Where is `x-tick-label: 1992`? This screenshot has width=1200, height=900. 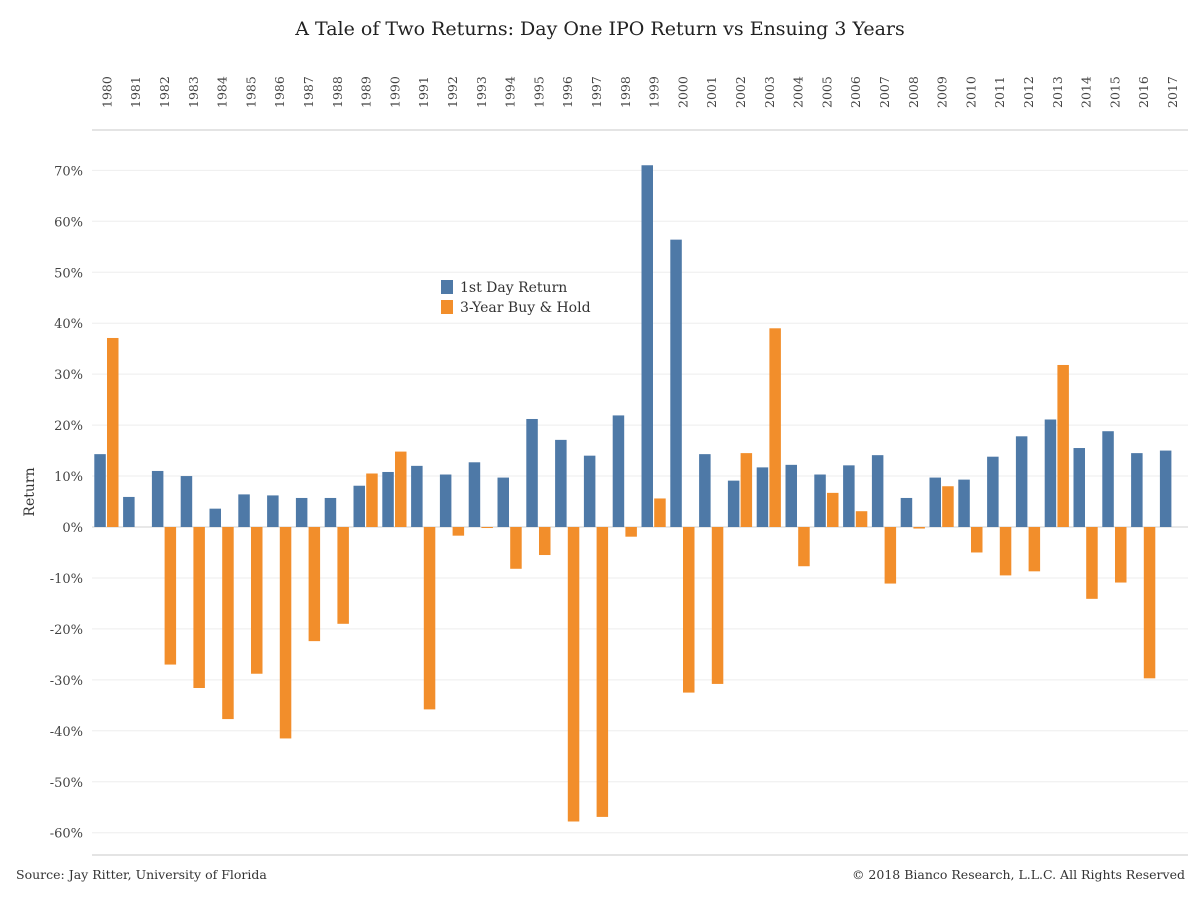 x-tick-label: 1992 is located at coordinates (452, 92).